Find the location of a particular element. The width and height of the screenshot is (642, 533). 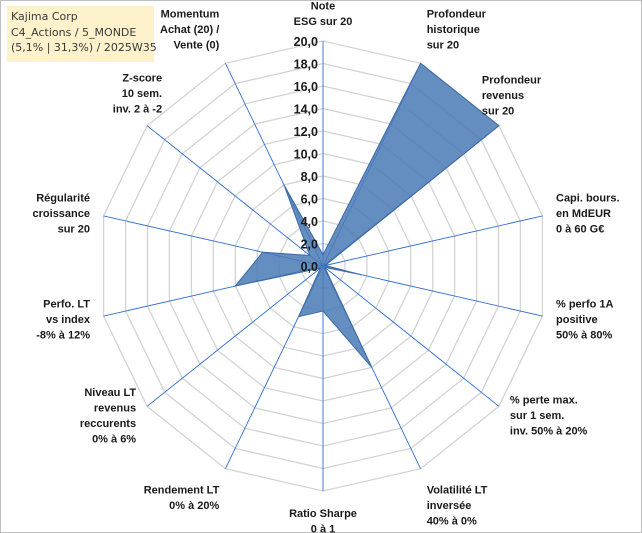

axis-label: Ratio Sharpe 0 à 1 is located at coordinates (323, 520).